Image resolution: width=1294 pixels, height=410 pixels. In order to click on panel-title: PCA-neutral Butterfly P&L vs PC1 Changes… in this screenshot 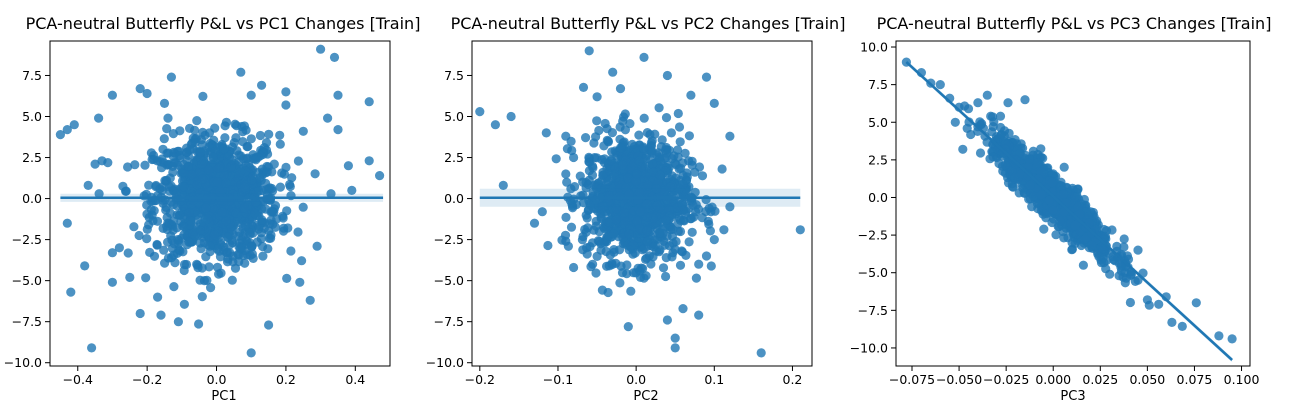, I will do `click(223, 23)`.